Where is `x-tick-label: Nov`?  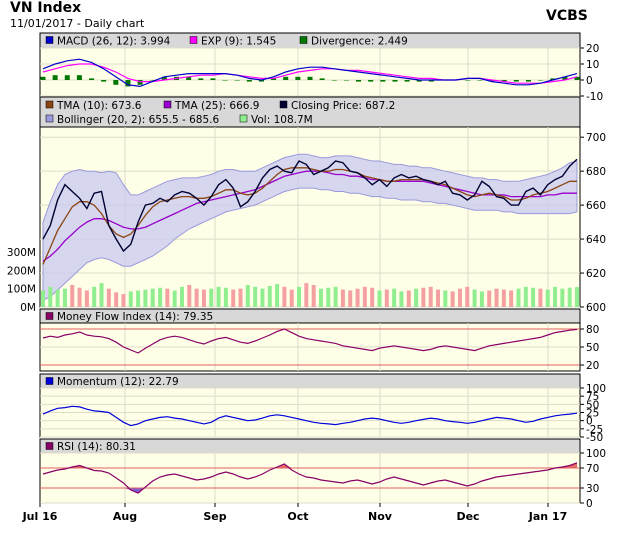 x-tick-label: Nov is located at coordinates (380, 516).